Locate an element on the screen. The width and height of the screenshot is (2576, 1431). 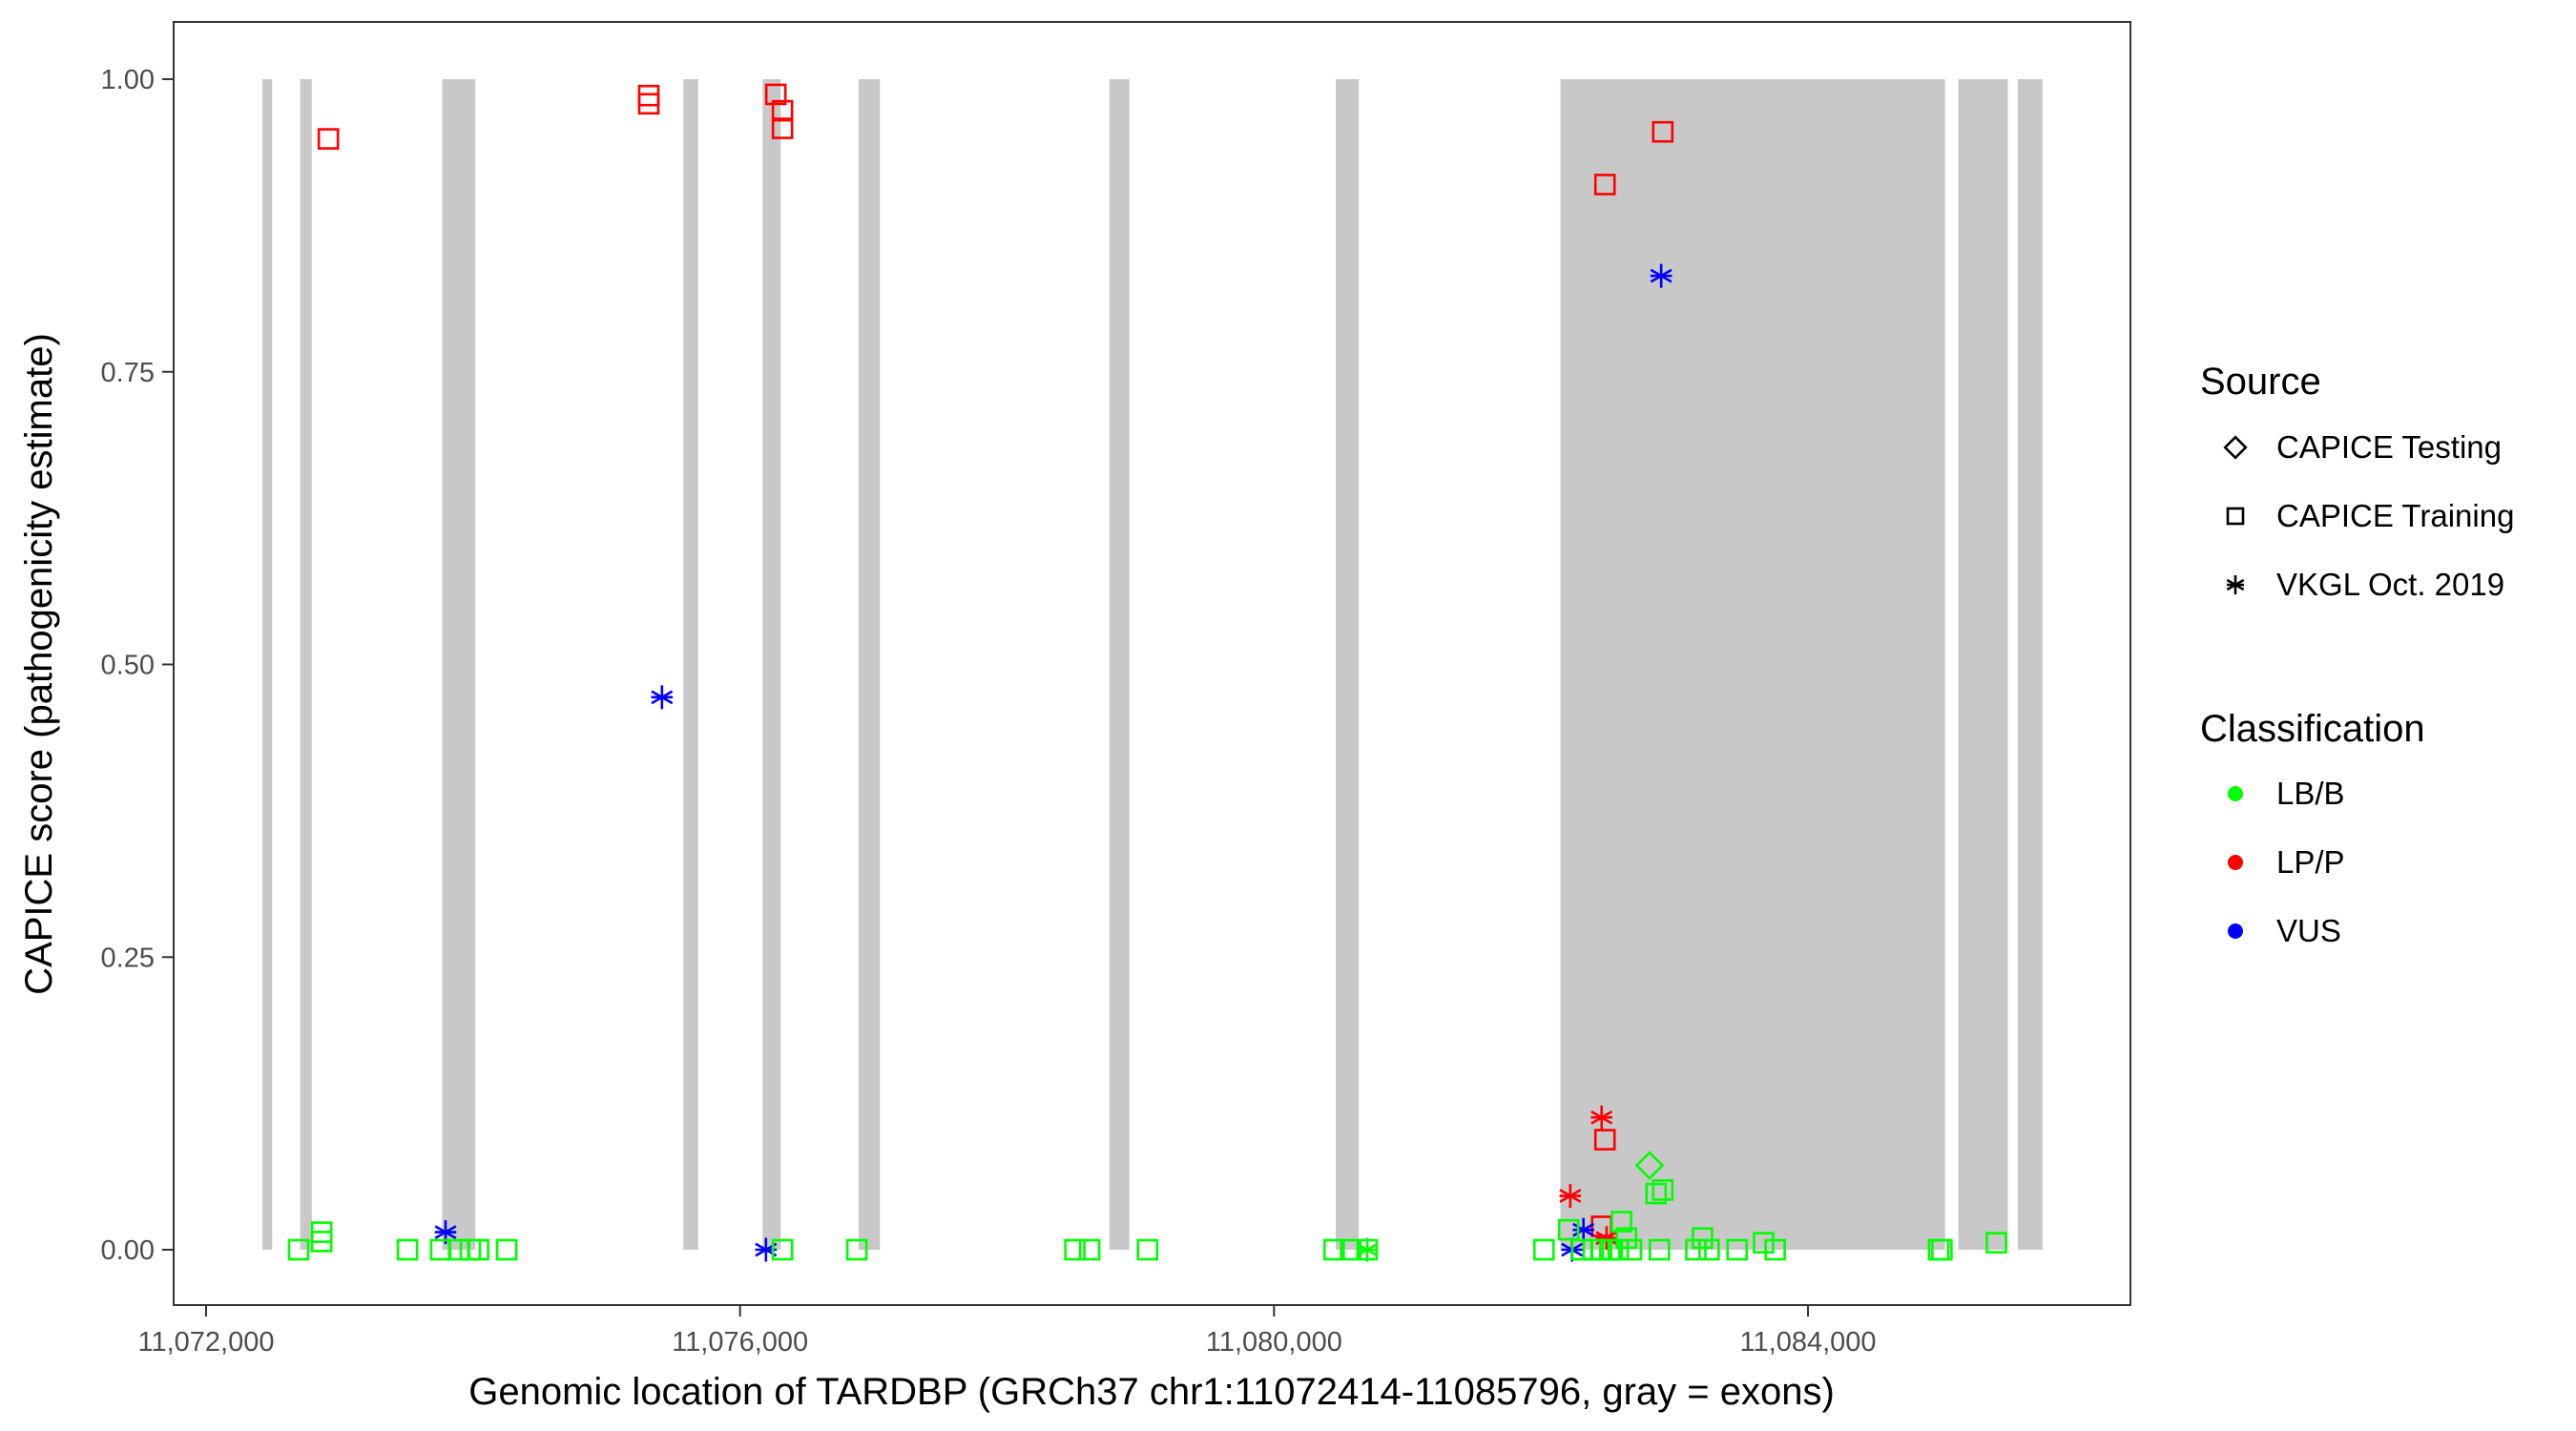
x-tick-label: 11,080,000 is located at coordinates (1274, 1342).